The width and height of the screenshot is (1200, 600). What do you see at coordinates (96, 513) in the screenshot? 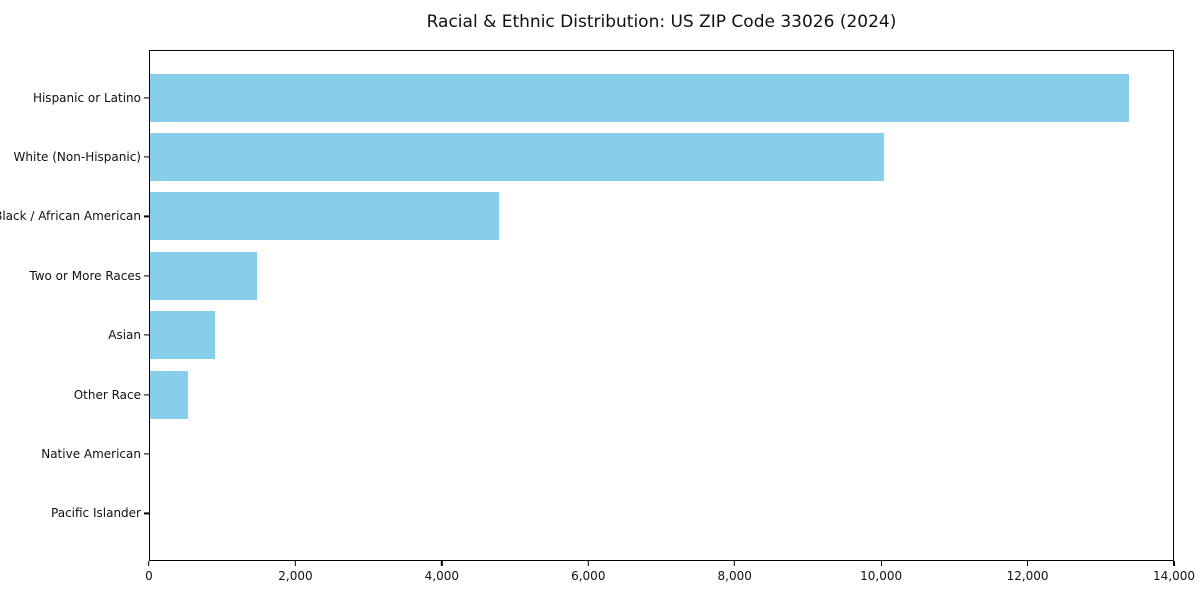
I see `category-label: Pacific Islander` at bounding box center [96, 513].